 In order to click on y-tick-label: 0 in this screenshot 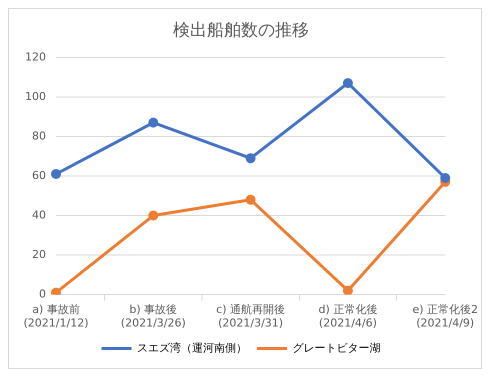, I will do `click(42, 293)`.